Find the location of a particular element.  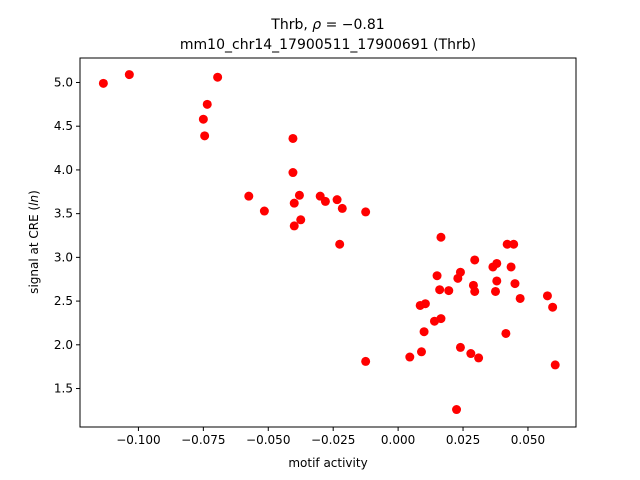

x-tick-label: −0.100 is located at coordinates (138, 440).